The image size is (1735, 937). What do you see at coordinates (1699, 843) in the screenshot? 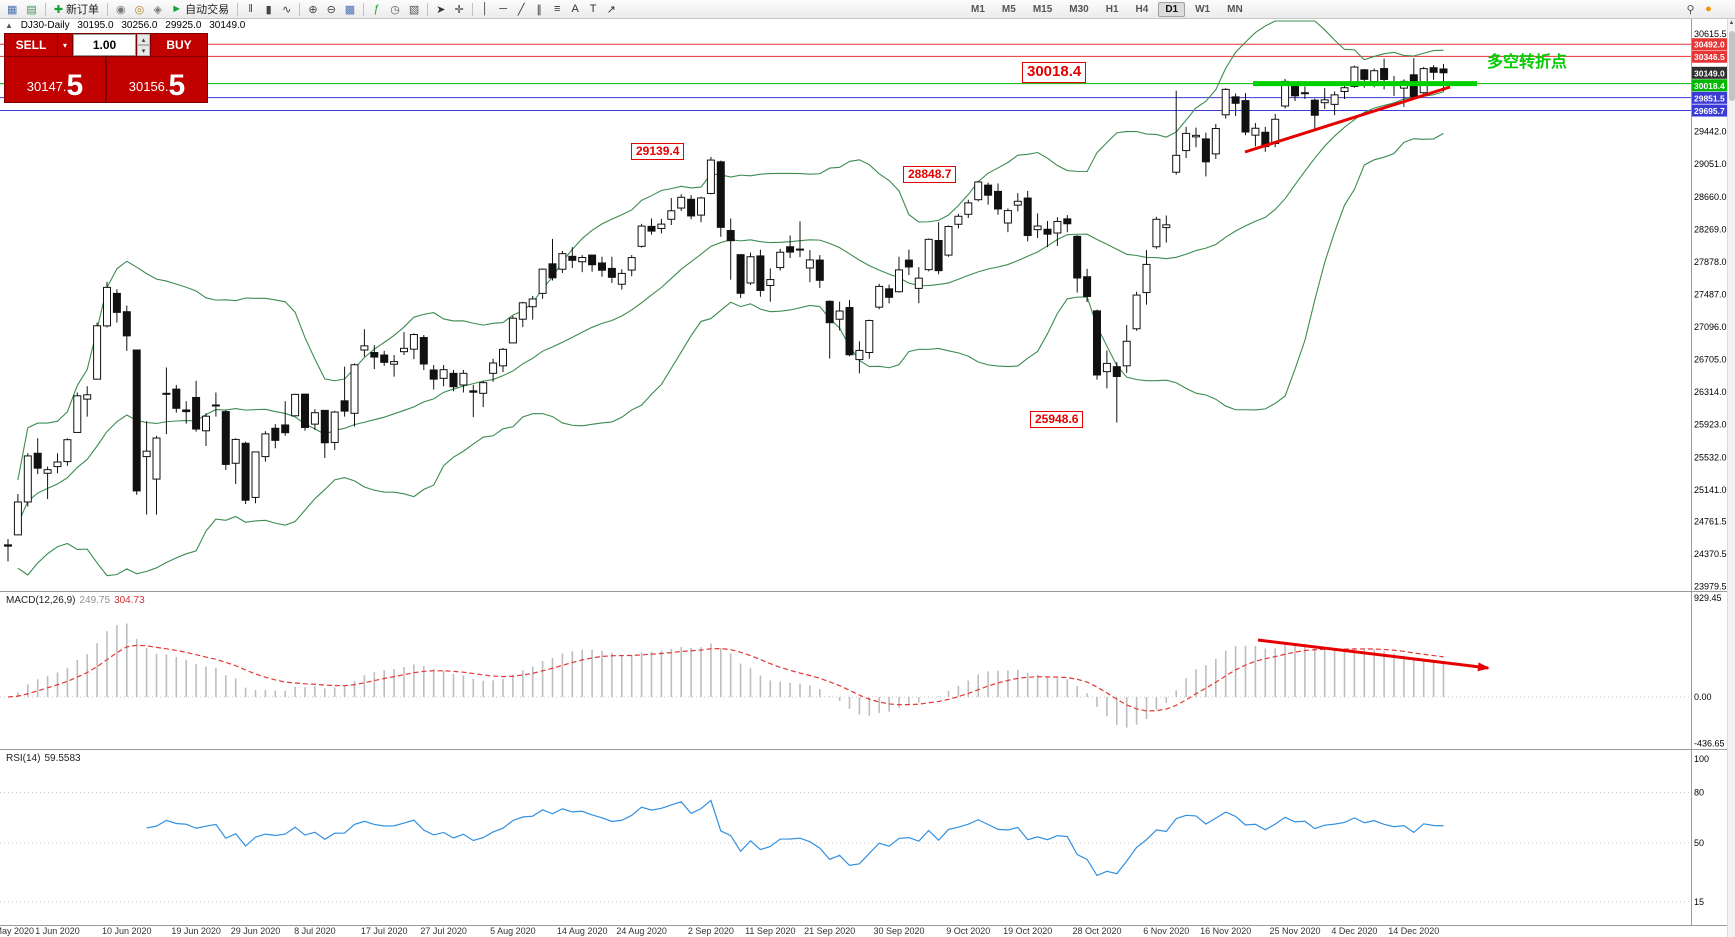
I see `svg-text: 50` at bounding box center [1699, 843].